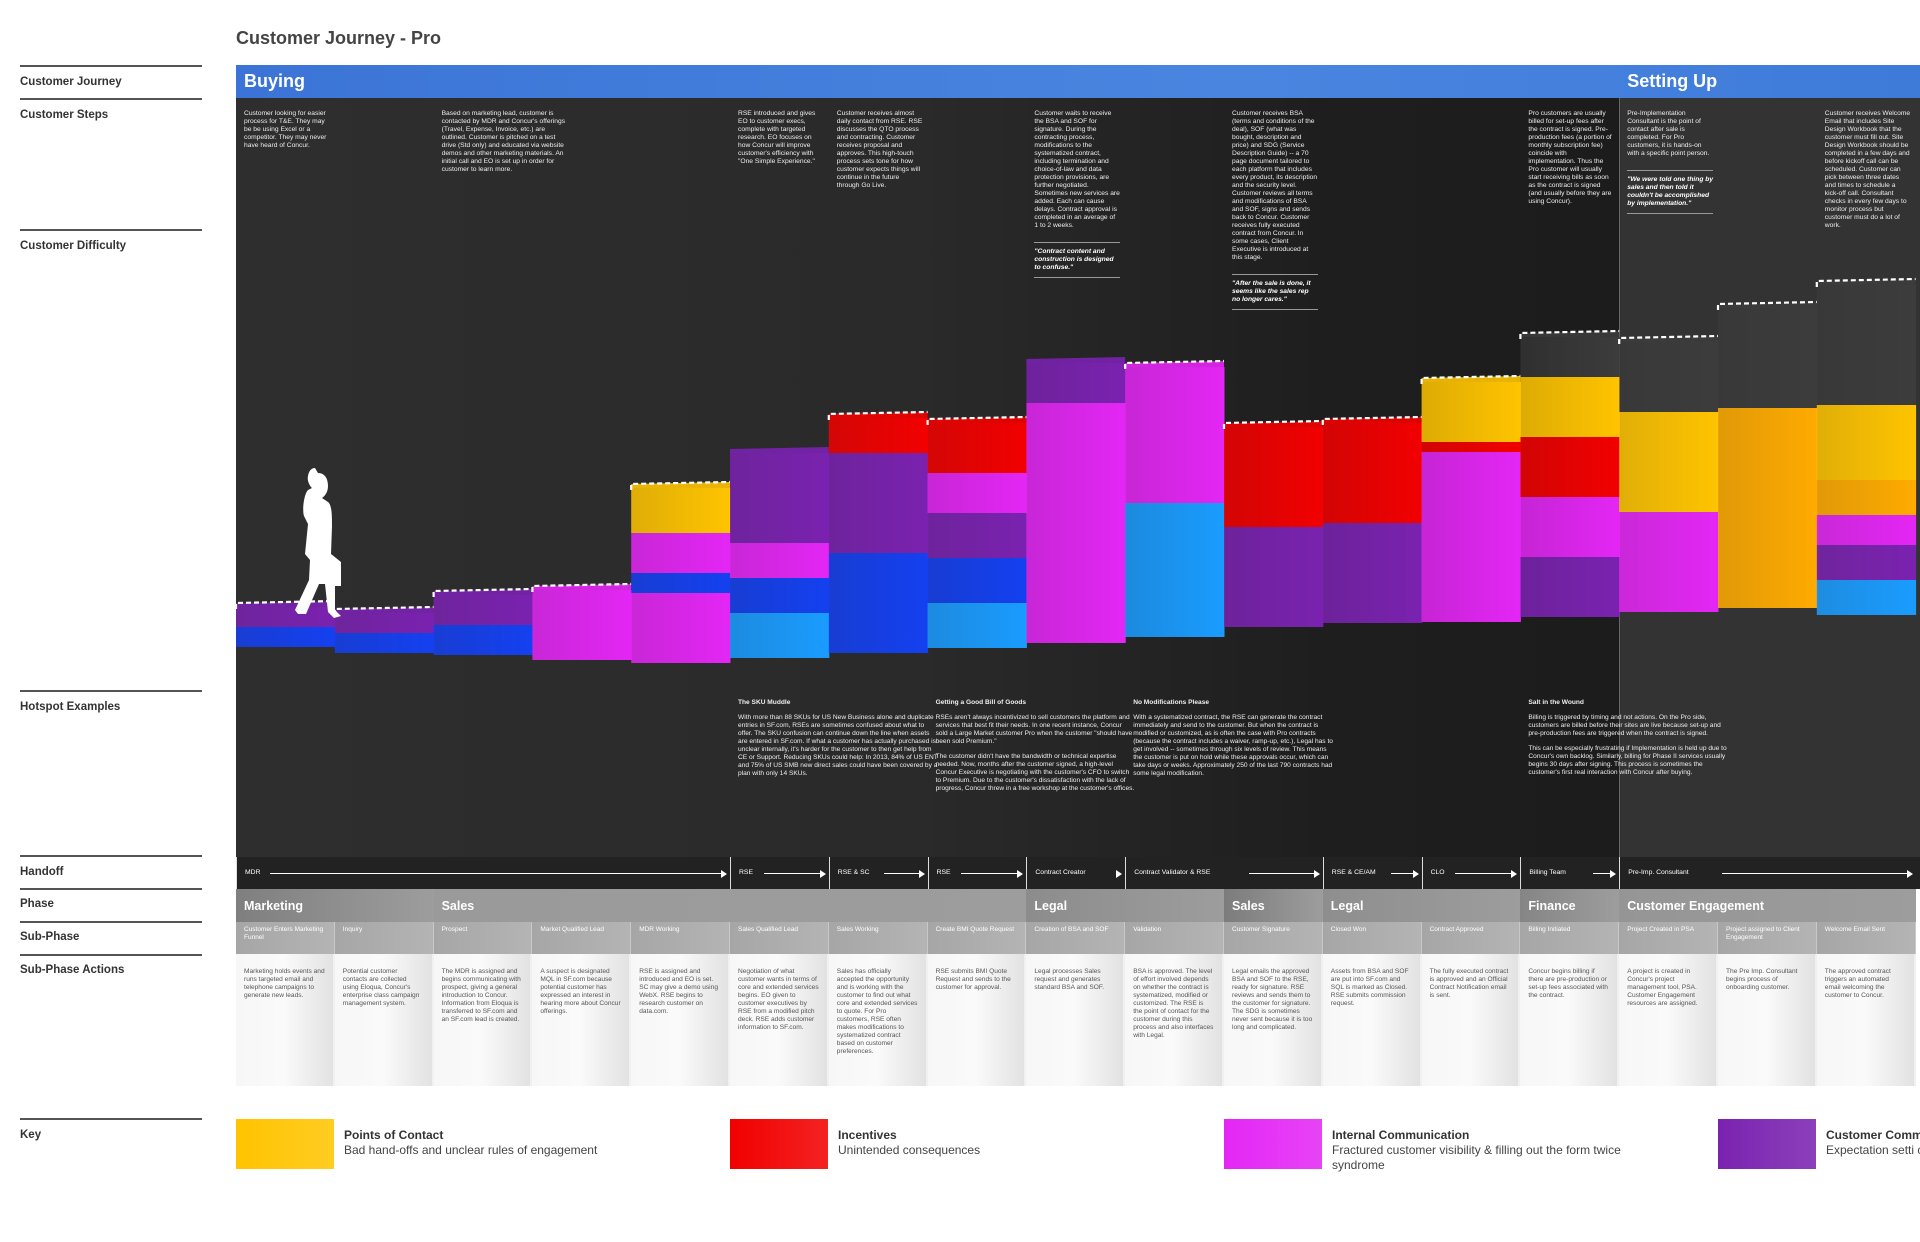 This screenshot has height=1242, width=1920. Describe the element at coordinates (909, 1150) in the screenshot. I see `key-description: Unintended consequences` at that location.